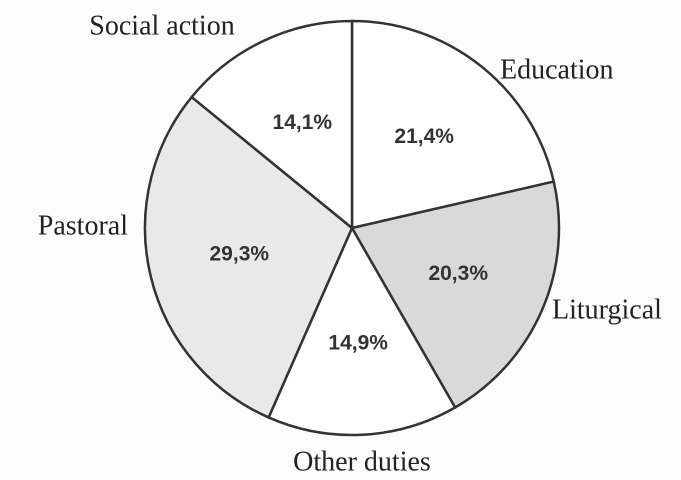 This screenshot has height=480, width=681. What do you see at coordinates (358, 342) in the screenshot?
I see `value-label: 14,9%` at bounding box center [358, 342].